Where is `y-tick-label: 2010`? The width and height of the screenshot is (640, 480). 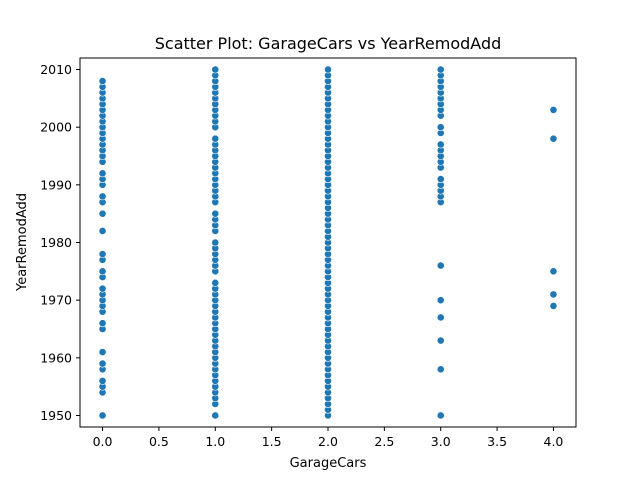
y-tick-label: 2010 is located at coordinates (56, 69).